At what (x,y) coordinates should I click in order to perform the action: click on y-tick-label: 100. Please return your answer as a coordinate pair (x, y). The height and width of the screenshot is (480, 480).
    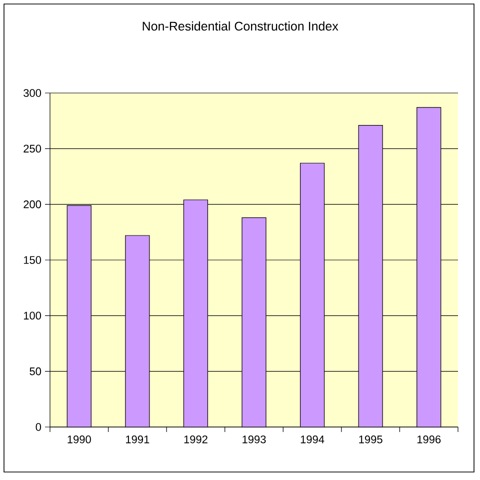
    Looking at the image, I should click on (33, 316).